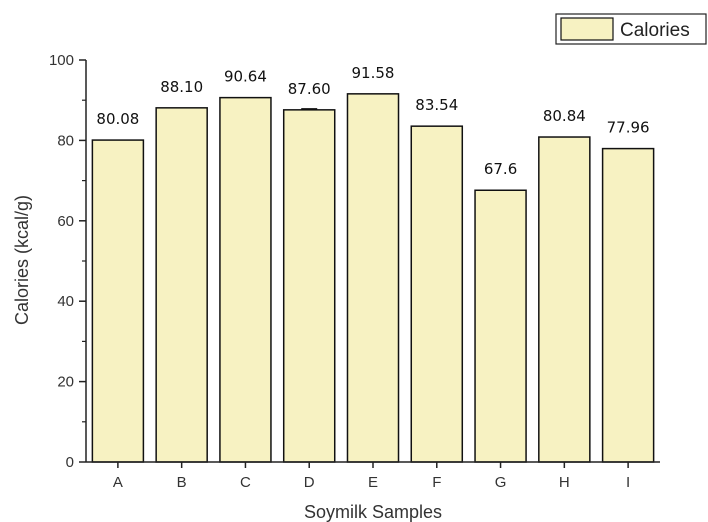 Image resolution: width=708 pixels, height=522 pixels. What do you see at coordinates (65, 382) in the screenshot?
I see `y-tick-label: 20` at bounding box center [65, 382].